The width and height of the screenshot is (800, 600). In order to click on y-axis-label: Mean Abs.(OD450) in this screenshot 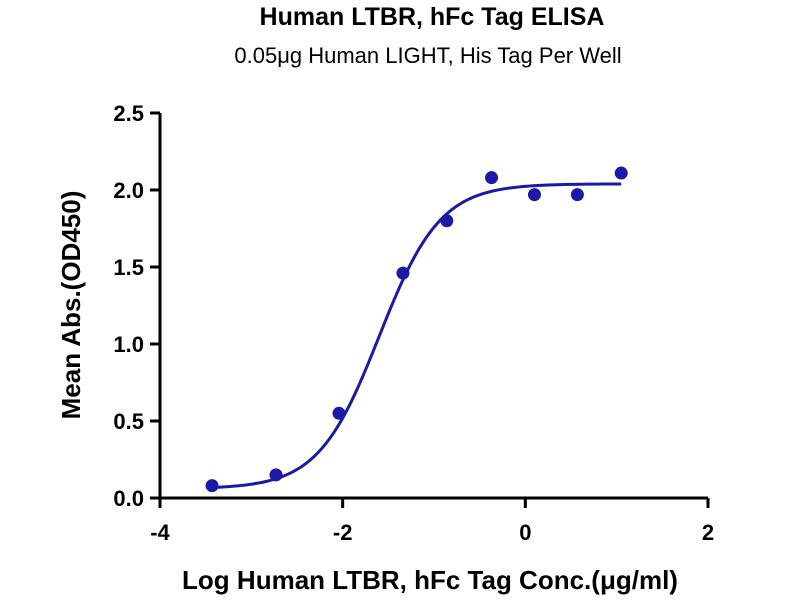, I will do `click(71, 305)`.